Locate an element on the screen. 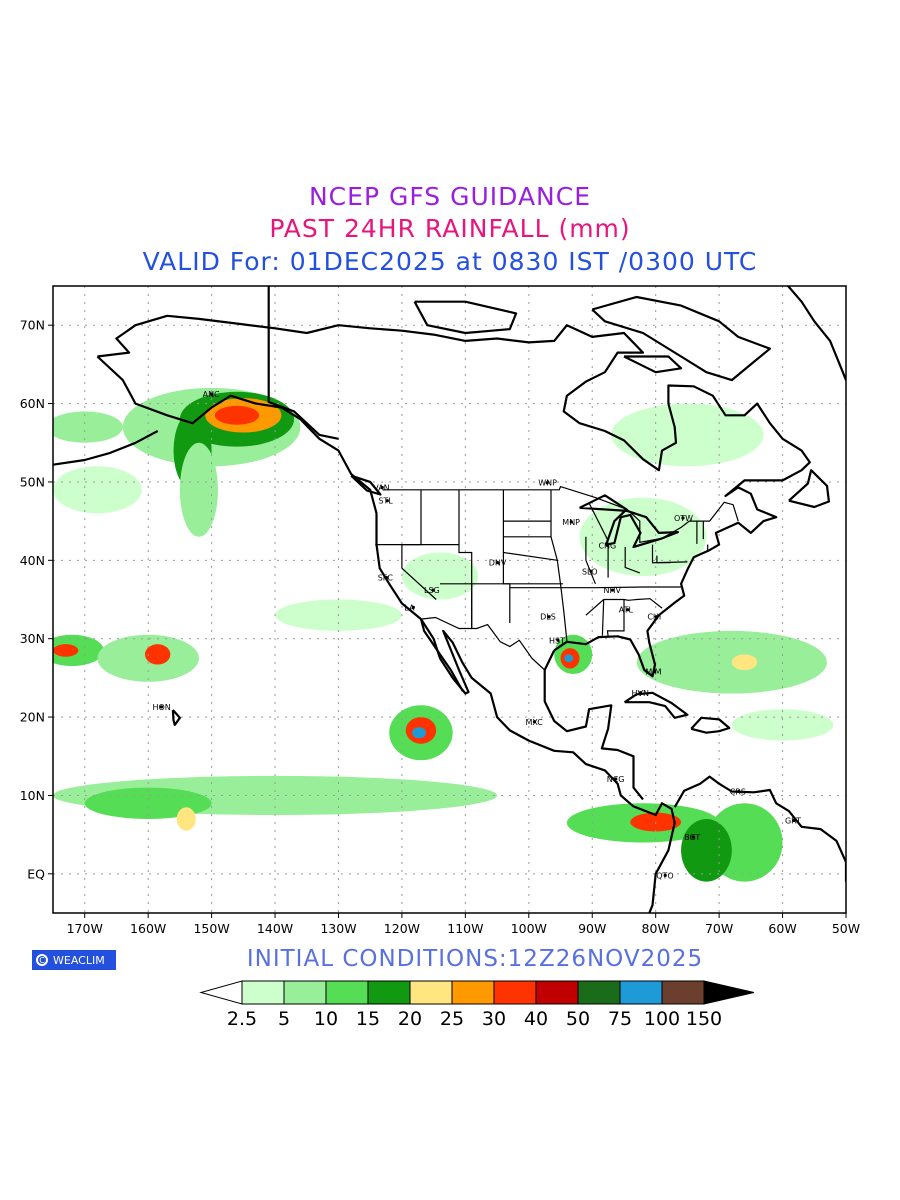 The width and height of the screenshot is (900, 1200). lon-label-160W: 160W is located at coordinates (148, 928).